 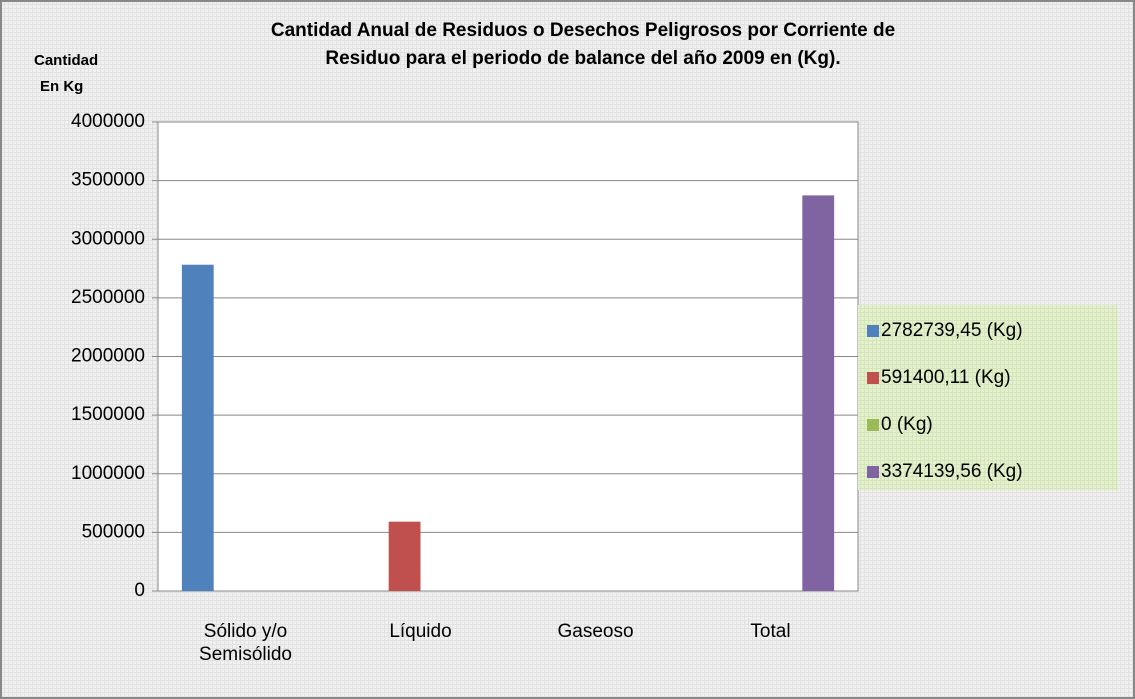 I want to click on x-tick-label: Sólido y/o Semisólido, so click(x=245, y=643).